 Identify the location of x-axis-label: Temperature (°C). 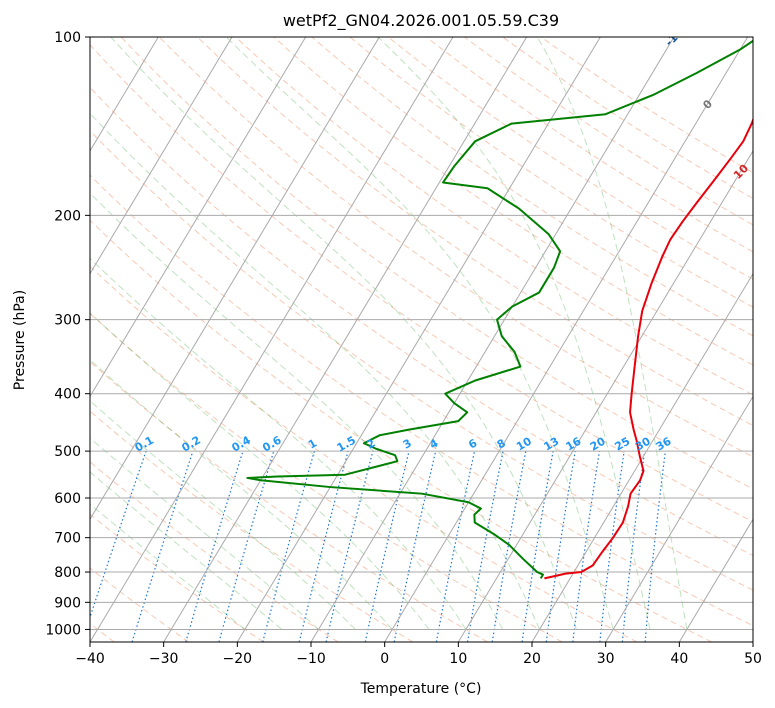
(421, 689).